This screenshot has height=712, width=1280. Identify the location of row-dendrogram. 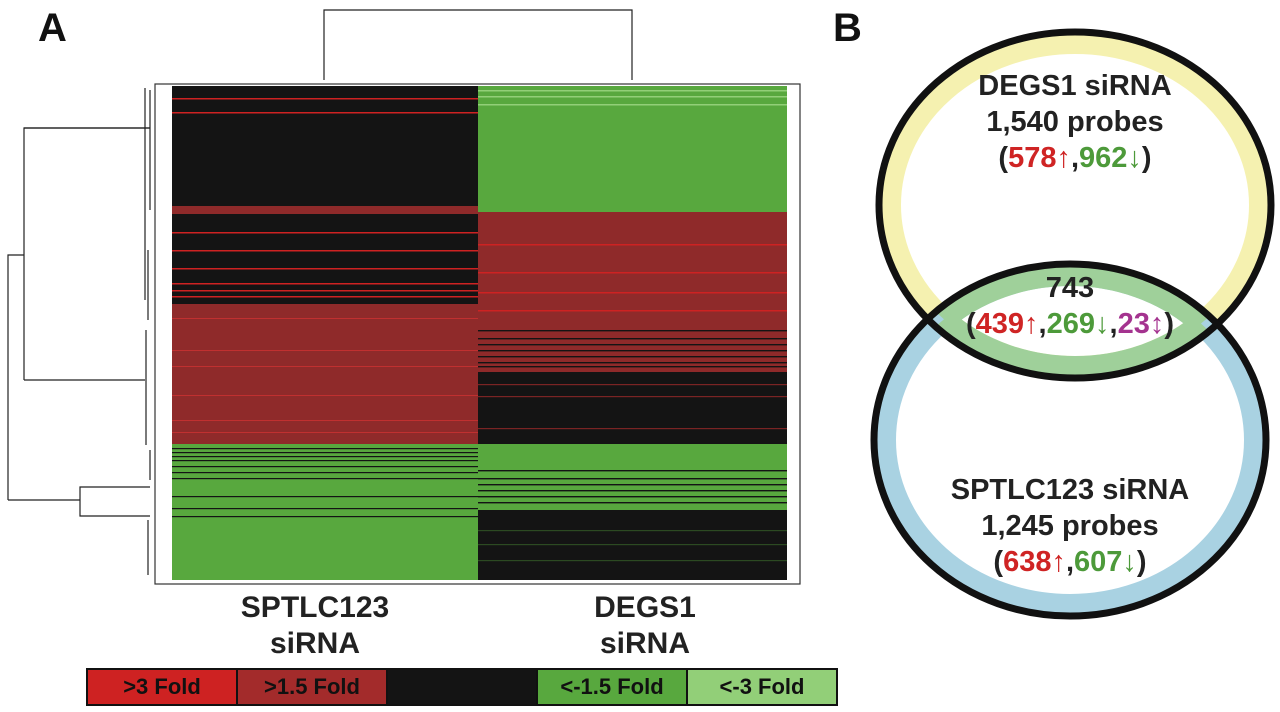
(79, 331).